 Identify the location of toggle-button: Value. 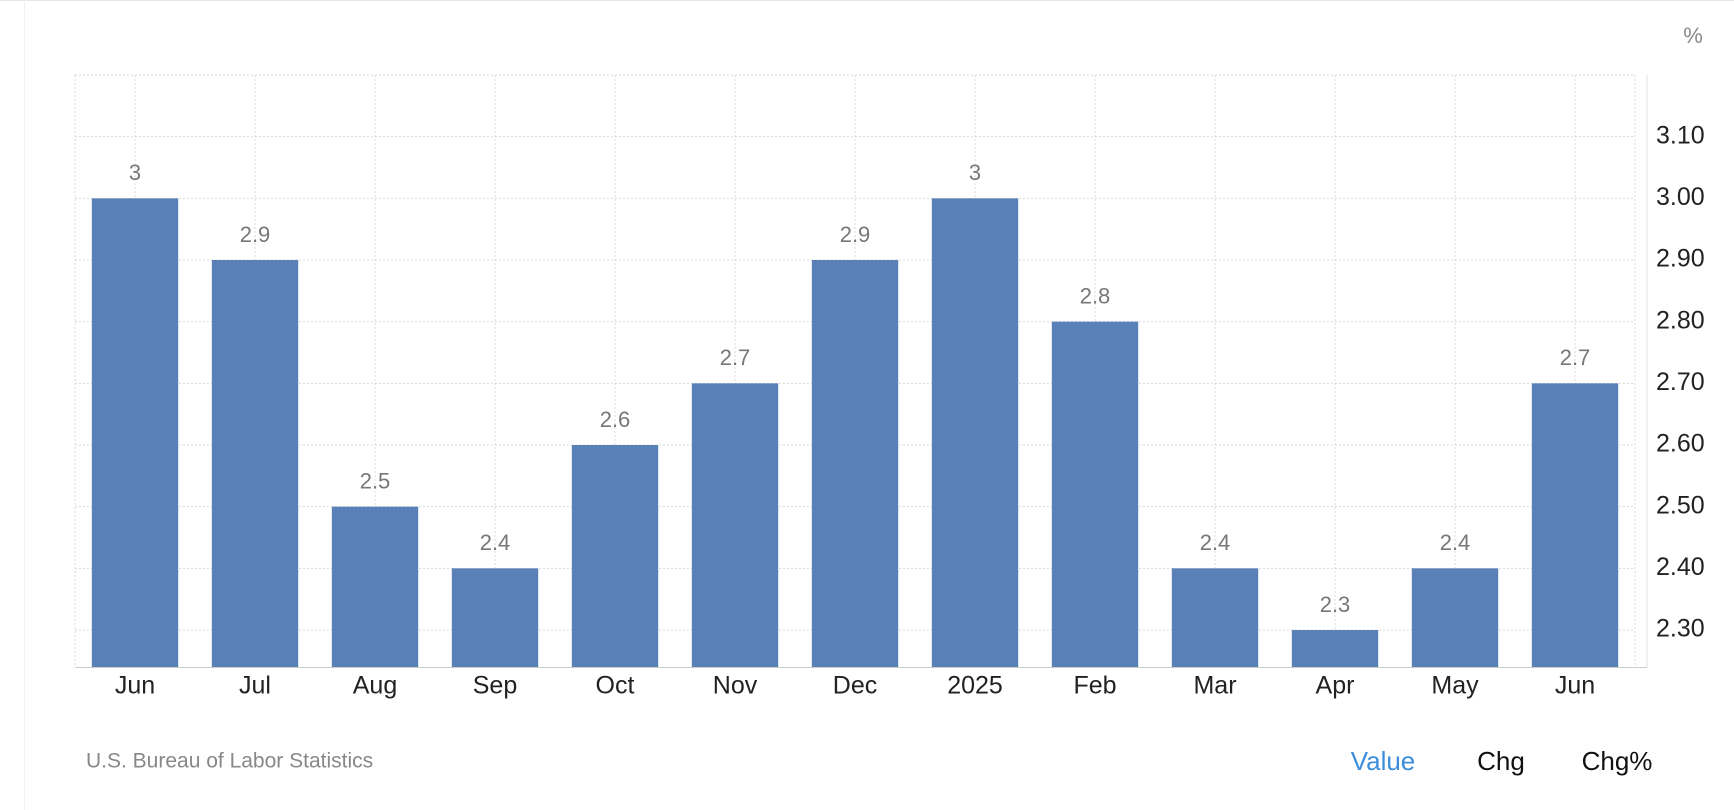
(1383, 761).